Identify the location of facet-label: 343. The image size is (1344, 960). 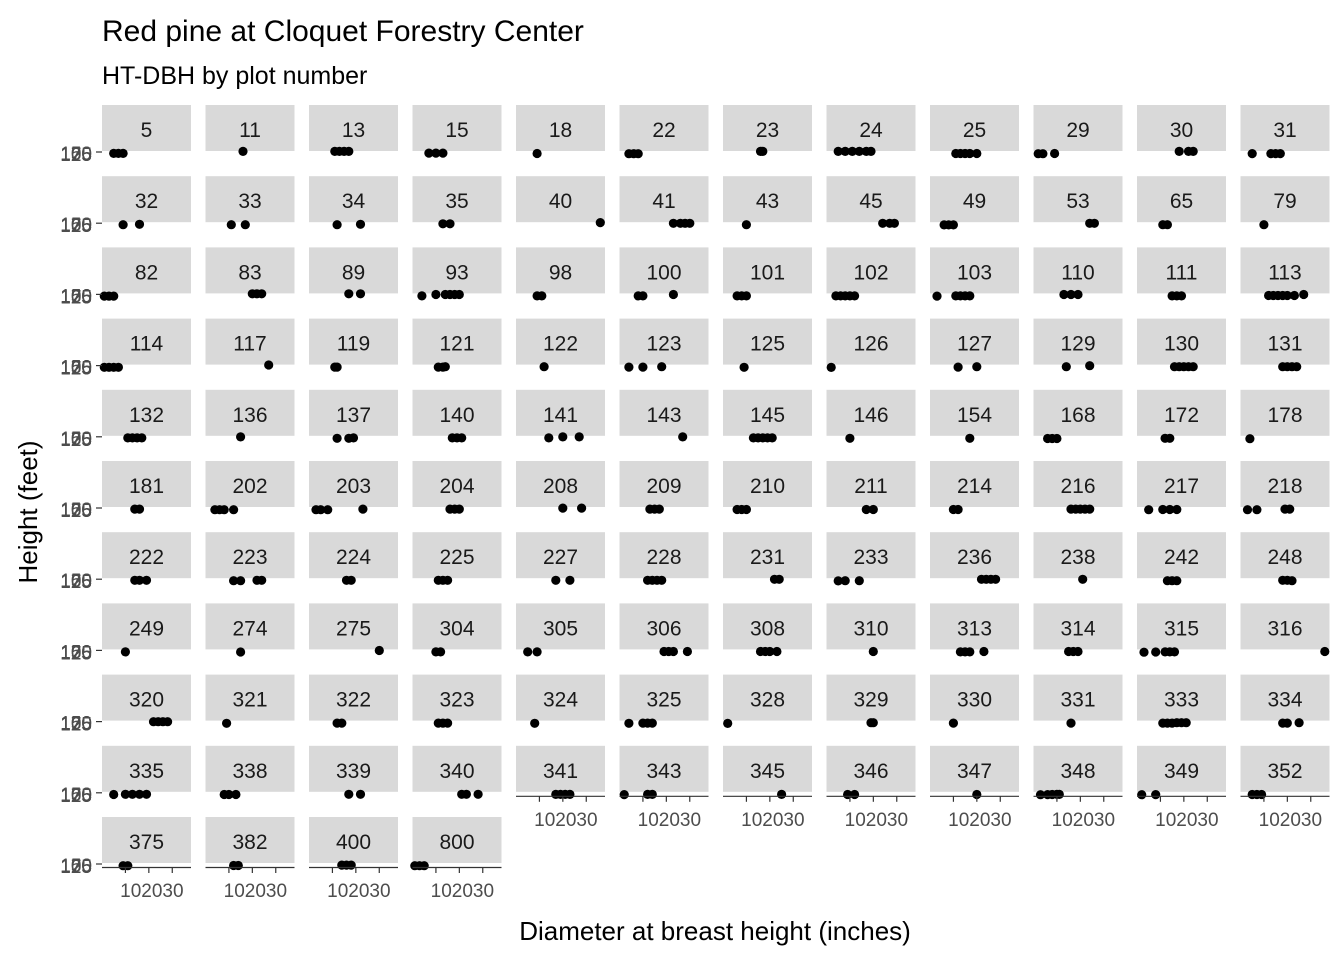
(663, 771).